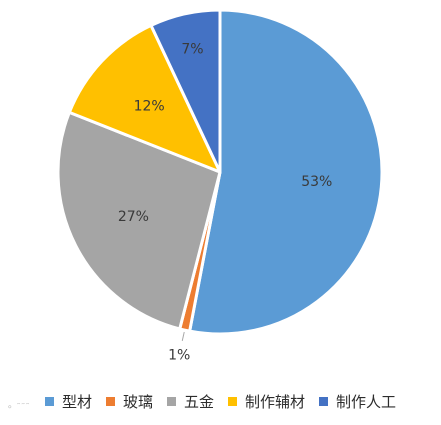  I want to click on legend-item-1: 玻璃, so click(129, 401).